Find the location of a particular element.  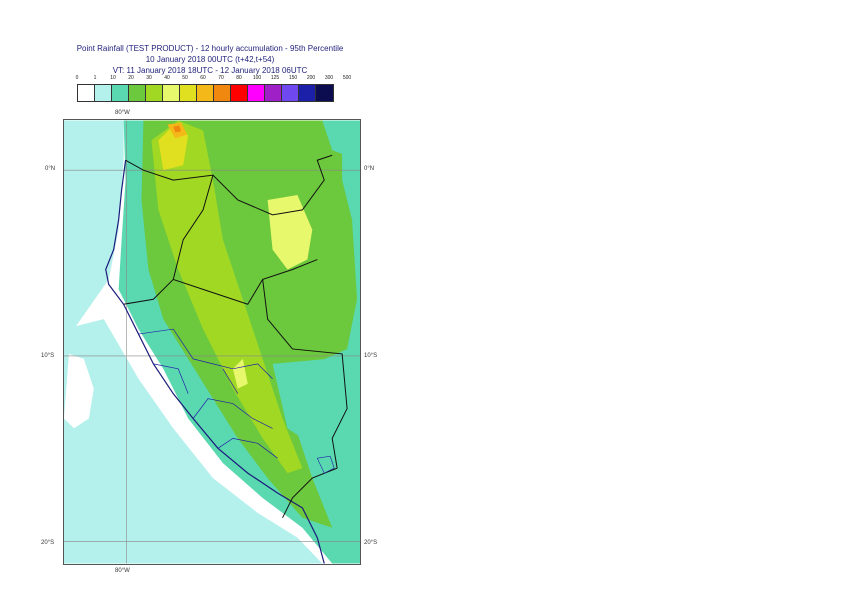

lat-label-right: 20°S is located at coordinates (371, 543).